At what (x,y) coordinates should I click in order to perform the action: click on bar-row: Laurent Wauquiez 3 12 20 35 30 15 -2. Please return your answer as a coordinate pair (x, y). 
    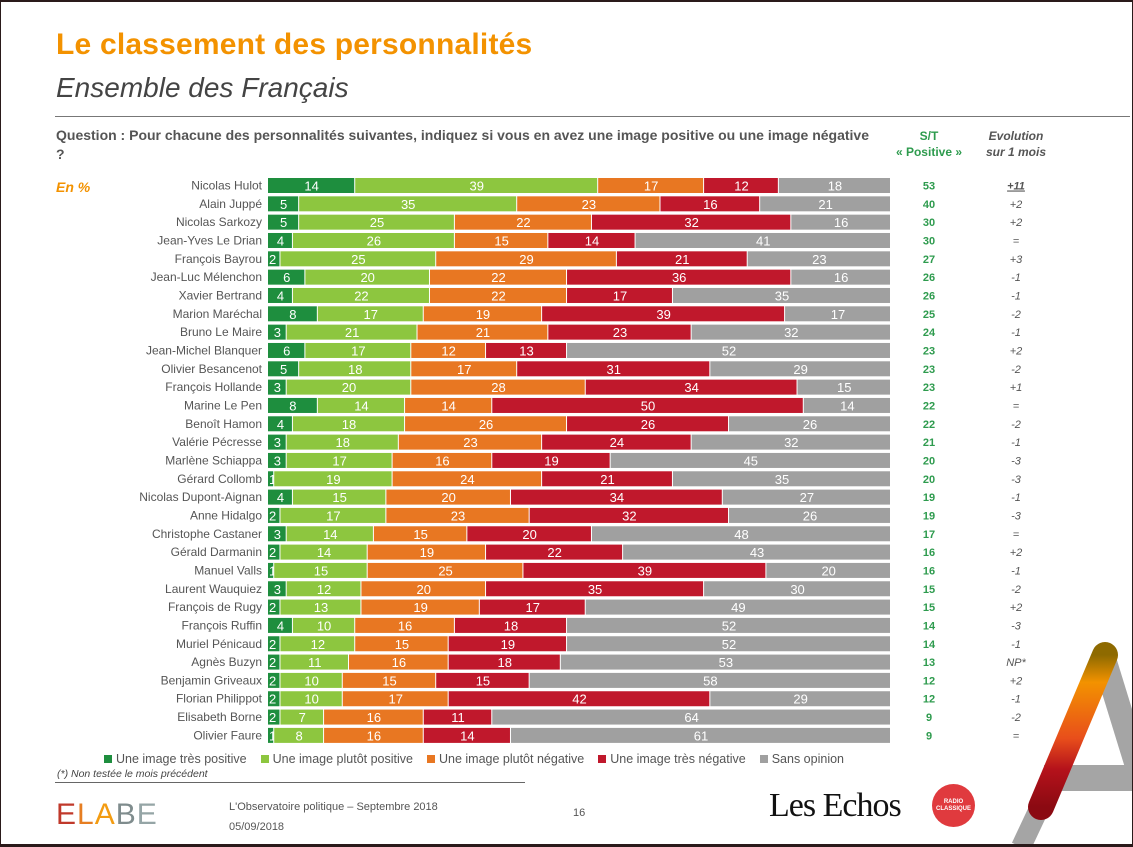
    Looking at the image, I should click on (593, 589).